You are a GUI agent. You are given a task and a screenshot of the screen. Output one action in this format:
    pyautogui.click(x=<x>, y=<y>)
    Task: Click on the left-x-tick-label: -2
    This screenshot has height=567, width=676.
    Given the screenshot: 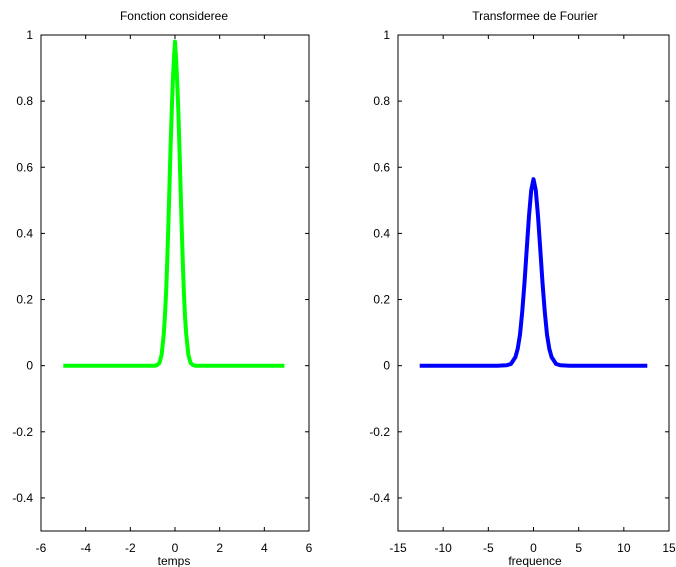 What is the action you would take?
    pyautogui.click(x=130, y=548)
    